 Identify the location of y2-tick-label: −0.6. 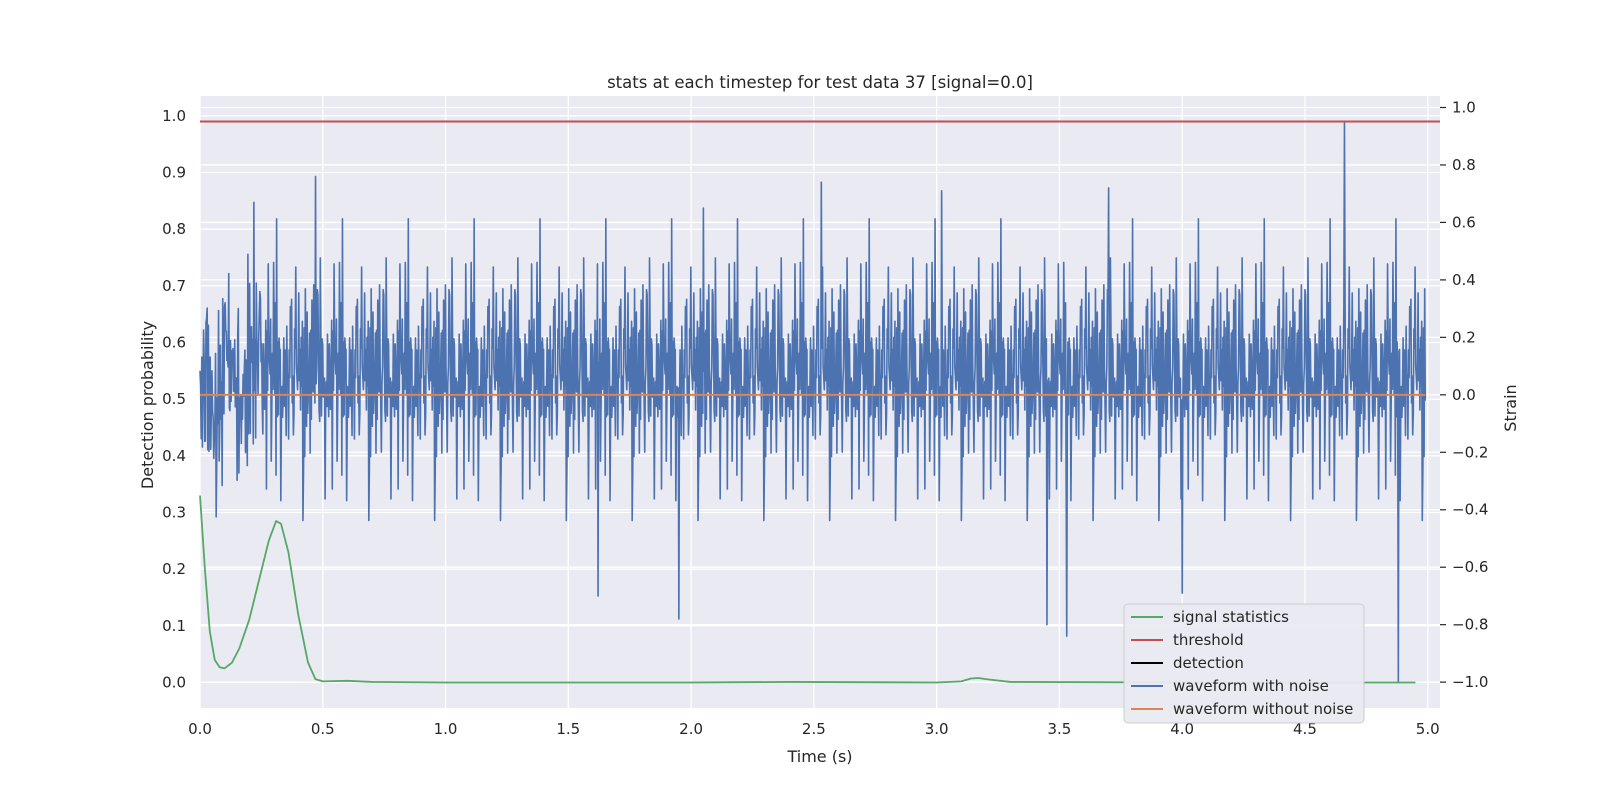
(1470, 567).